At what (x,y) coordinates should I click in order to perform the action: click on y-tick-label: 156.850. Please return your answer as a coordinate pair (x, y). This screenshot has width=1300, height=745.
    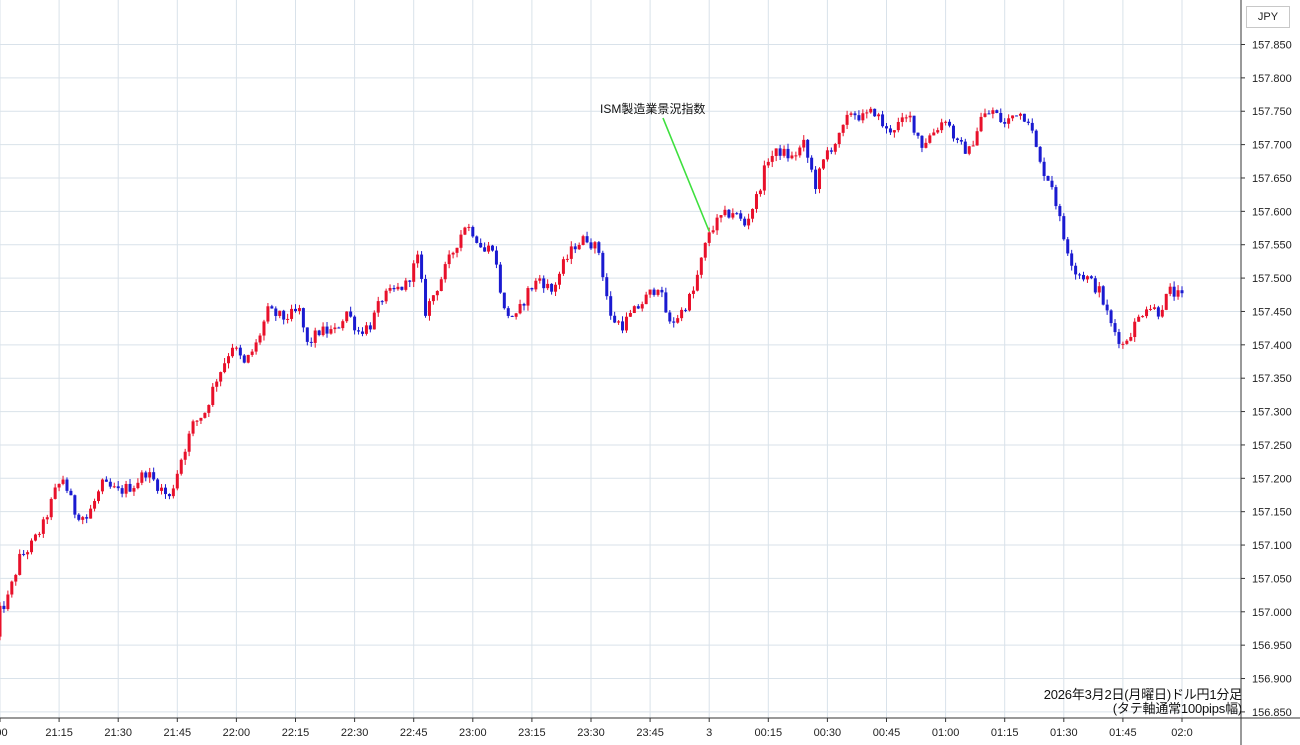
    Looking at the image, I should click on (1272, 713).